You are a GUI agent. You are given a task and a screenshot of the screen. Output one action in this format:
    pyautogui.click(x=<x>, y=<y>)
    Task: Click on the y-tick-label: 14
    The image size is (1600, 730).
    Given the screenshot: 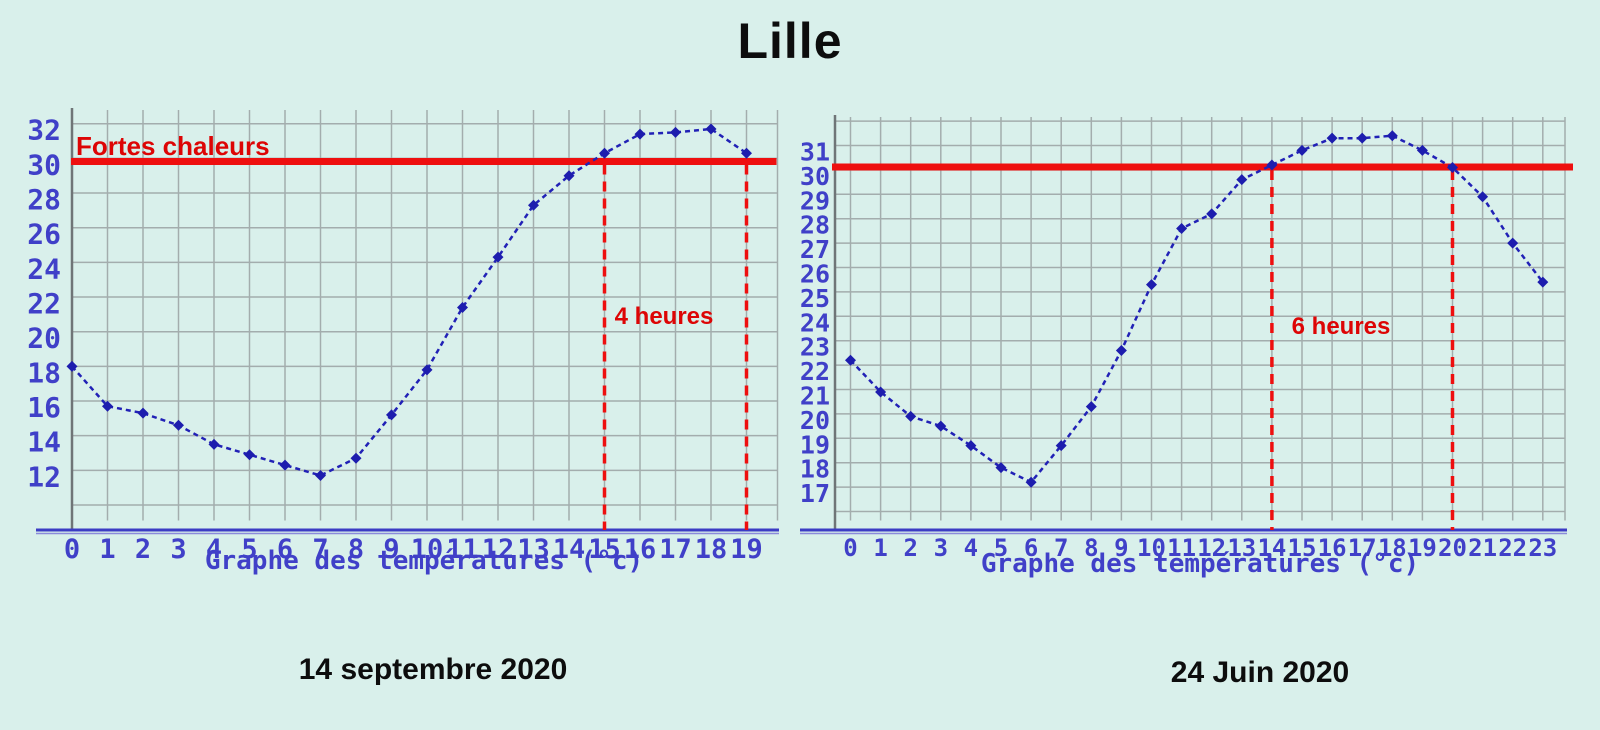 What is the action you would take?
    pyautogui.click(x=44, y=442)
    